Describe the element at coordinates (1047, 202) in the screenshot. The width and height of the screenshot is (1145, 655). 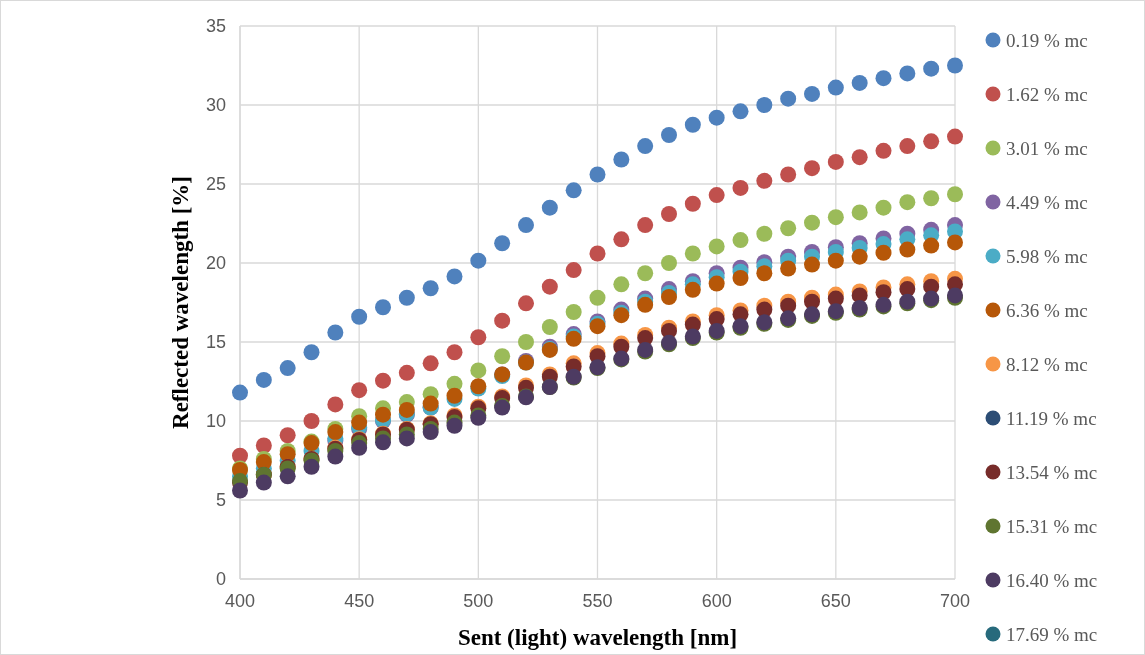
I see `legend-label: 4.49 % mc` at that location.